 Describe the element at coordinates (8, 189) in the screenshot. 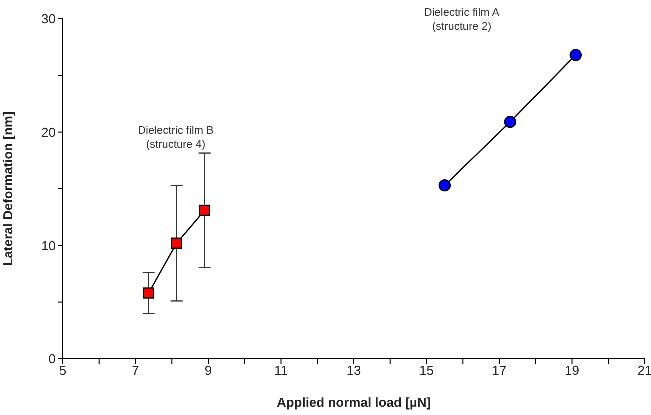

I see `y-axis-title: Lateral Deformation [nm]` at that location.